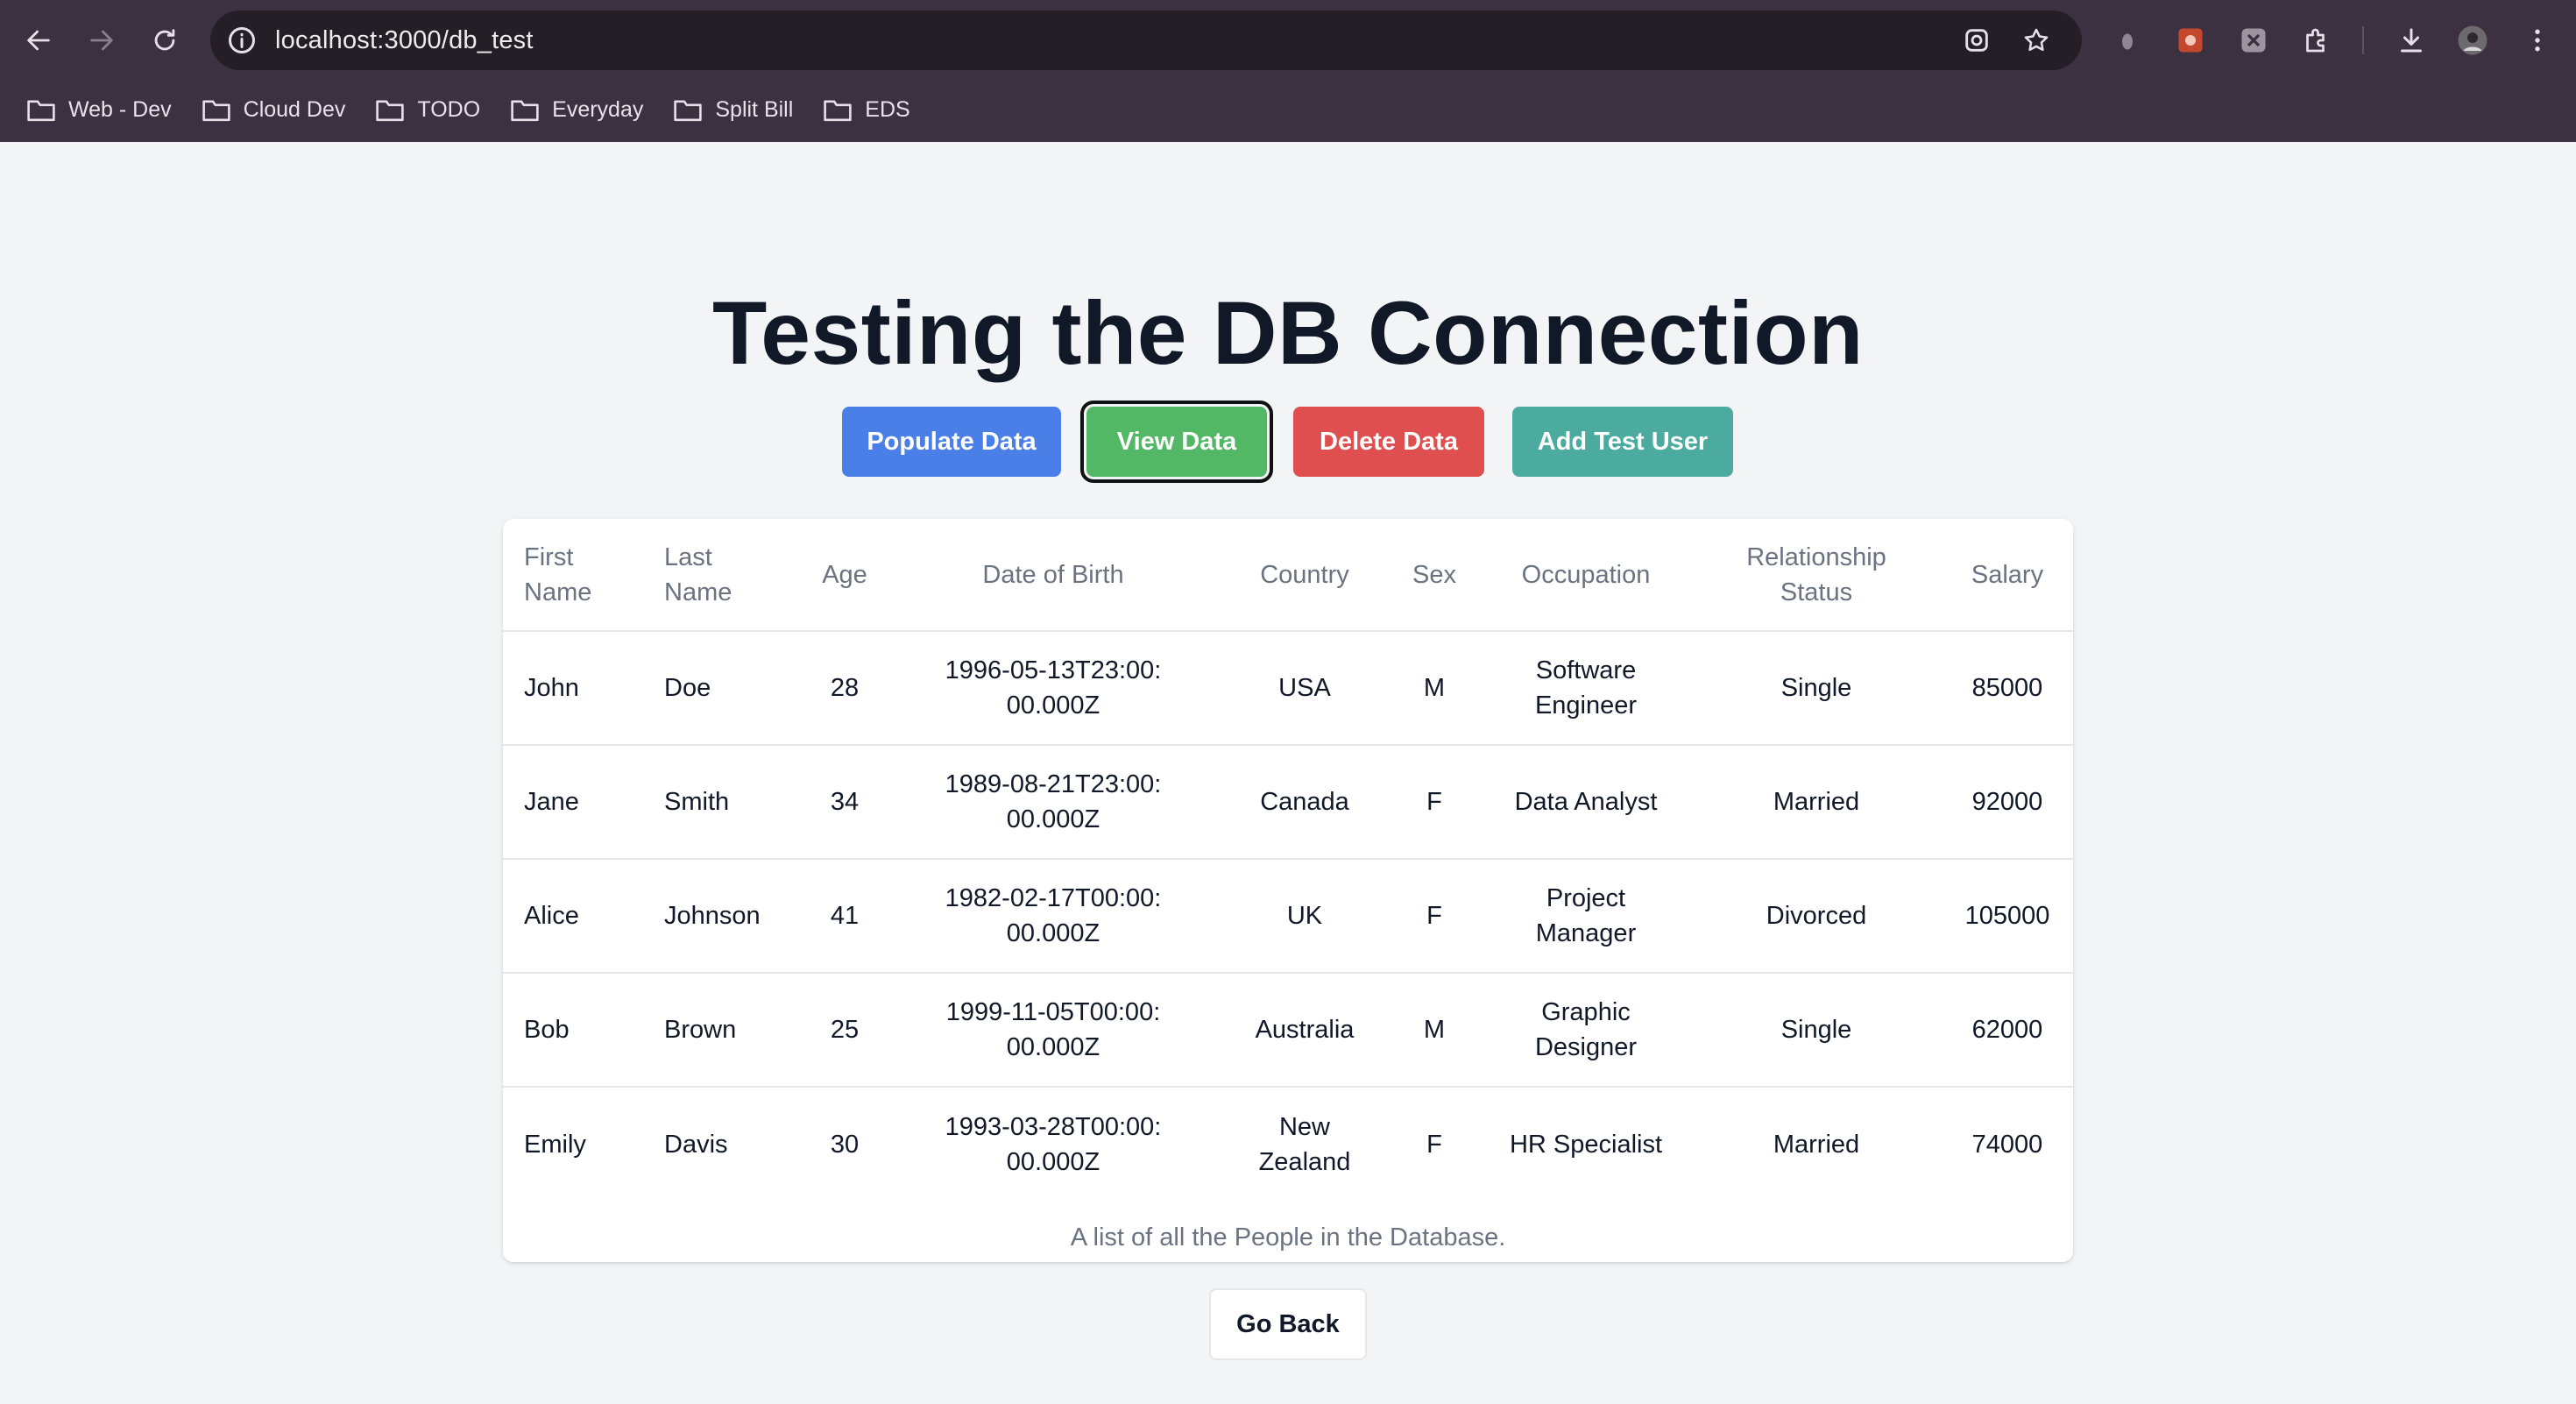 This screenshot has width=2576, height=1404. What do you see at coordinates (1176, 442) in the screenshot?
I see `view-data-button: View Data` at bounding box center [1176, 442].